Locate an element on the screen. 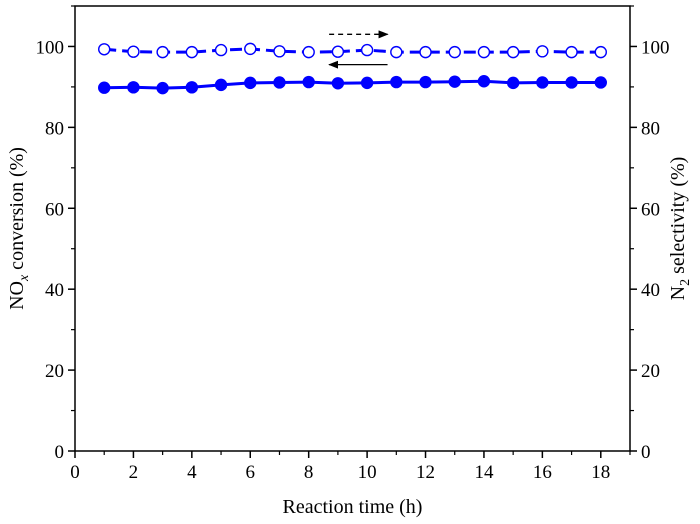  left-y-tick-label: 0 is located at coordinates (60, 452).